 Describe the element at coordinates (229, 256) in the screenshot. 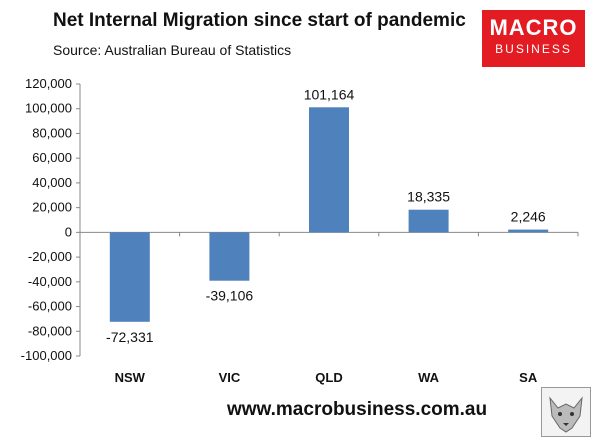

I see `bar-vic` at that location.